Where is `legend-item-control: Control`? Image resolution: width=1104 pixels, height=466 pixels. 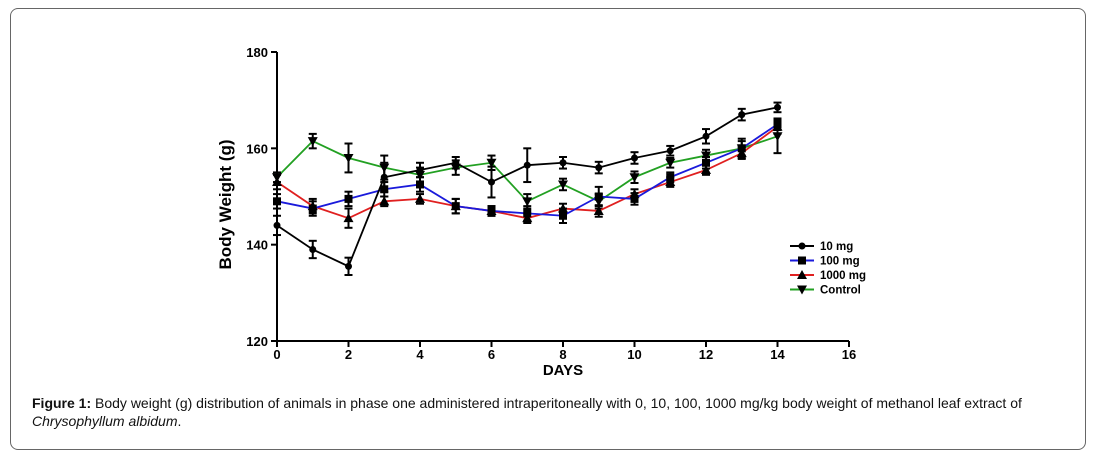
legend-item-control: Control is located at coordinates (825, 291).